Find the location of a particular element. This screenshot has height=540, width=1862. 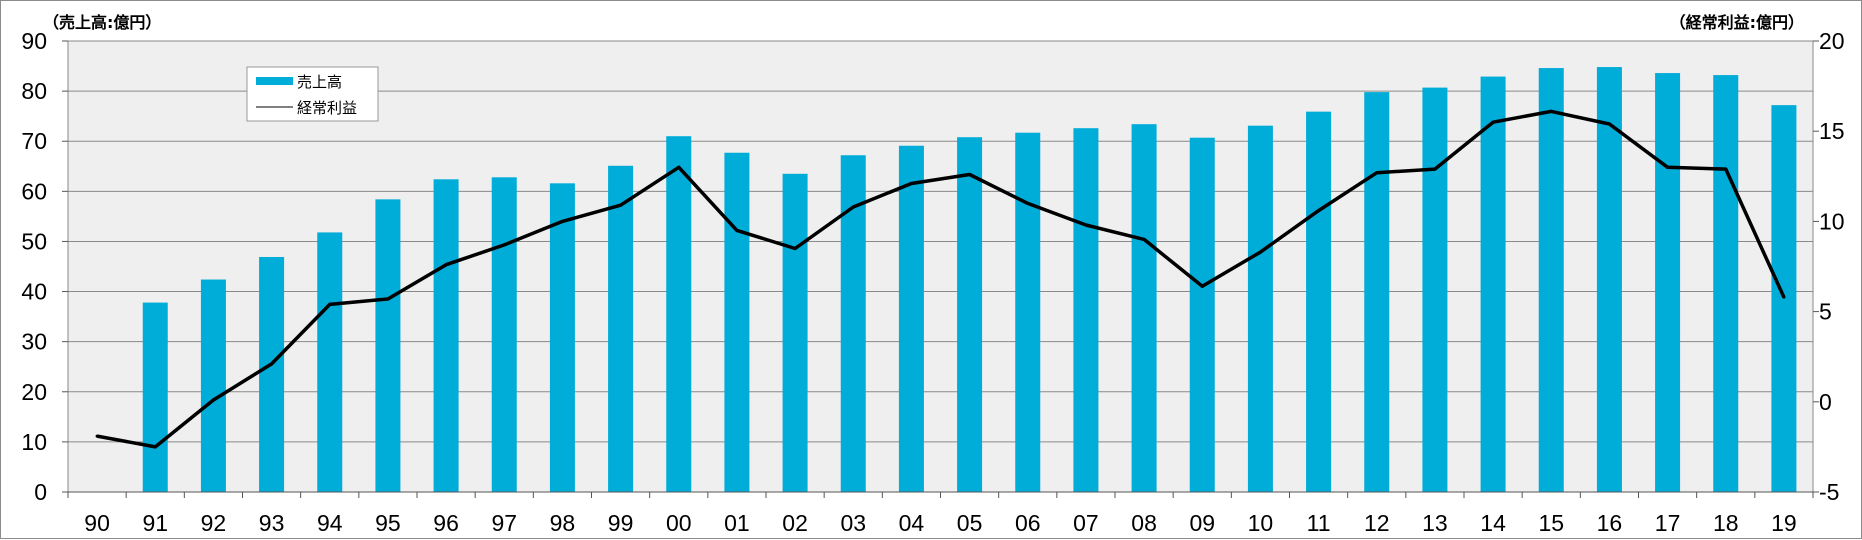

right-tick-label: 20 is located at coordinates (1832, 41).